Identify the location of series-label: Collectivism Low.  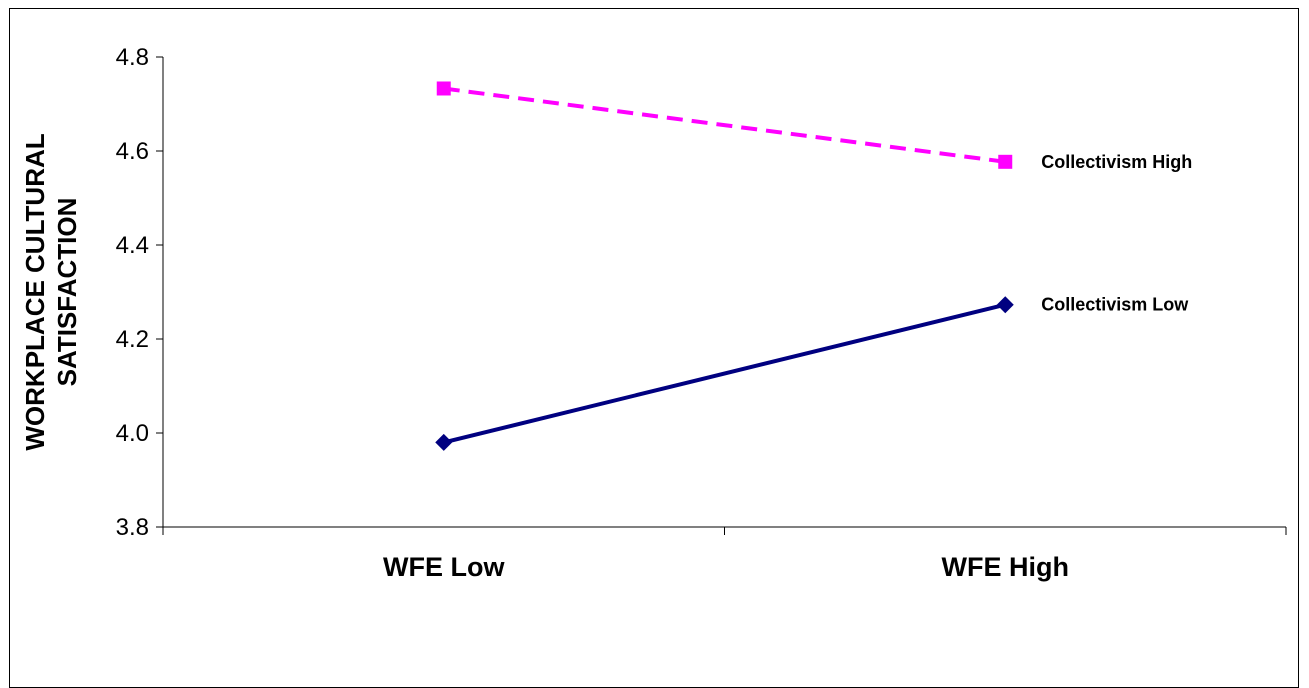
(1115, 305).